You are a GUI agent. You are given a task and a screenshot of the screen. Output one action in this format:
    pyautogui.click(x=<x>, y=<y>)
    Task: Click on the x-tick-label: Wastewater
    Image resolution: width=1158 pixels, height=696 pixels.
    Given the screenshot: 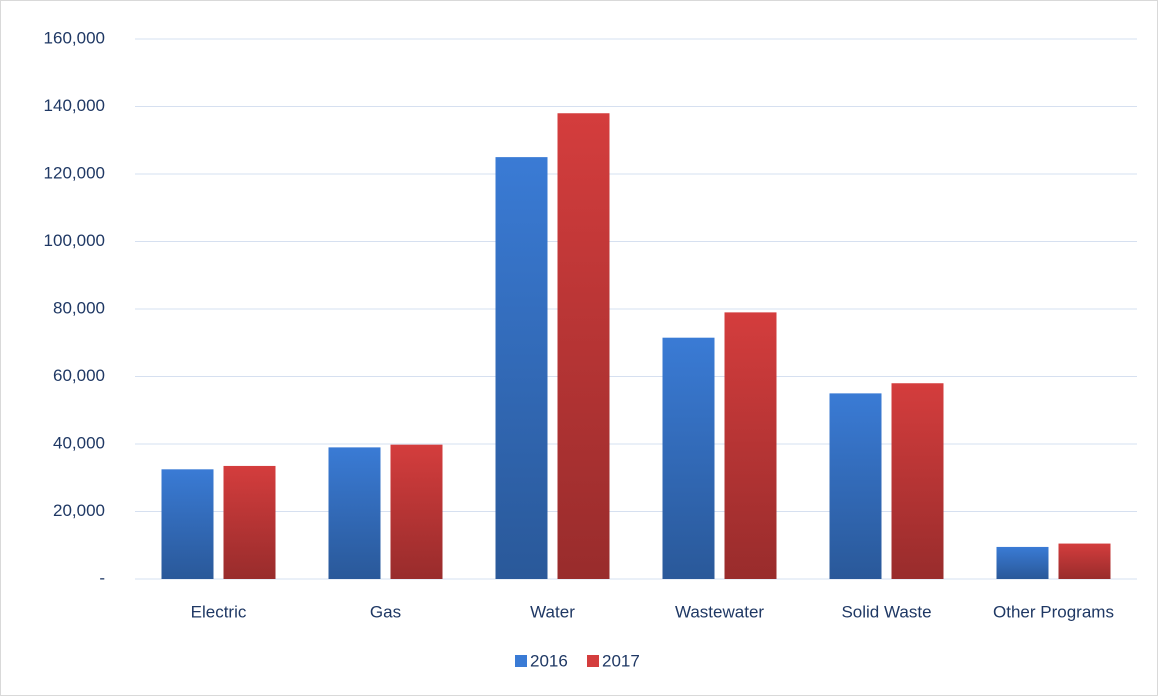 What is the action you would take?
    pyautogui.click(x=719, y=611)
    